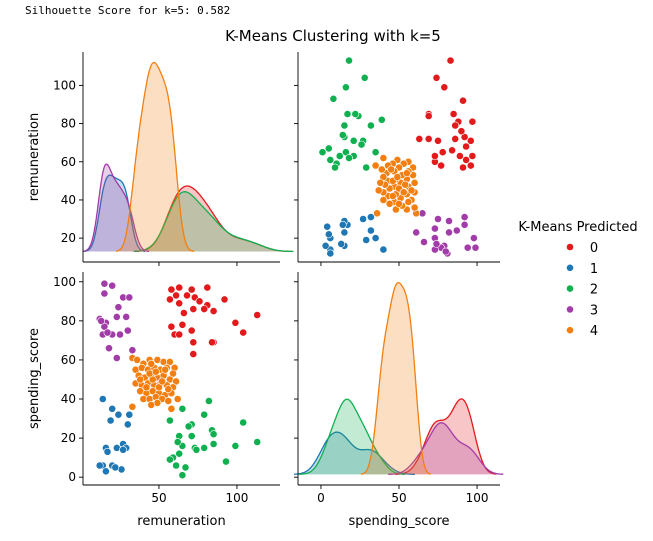 This screenshot has height=541, width=653. Describe the element at coordinates (582, 310) in the screenshot. I see `legend-item-3: 3` at that location.